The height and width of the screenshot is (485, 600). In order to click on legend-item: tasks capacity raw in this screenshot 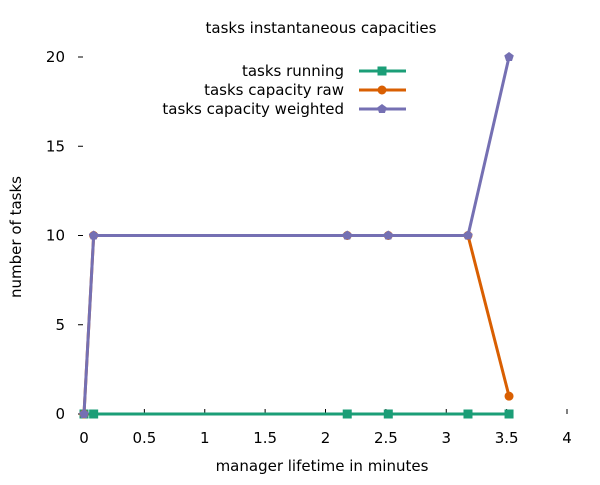, I will do `click(305, 90)`.